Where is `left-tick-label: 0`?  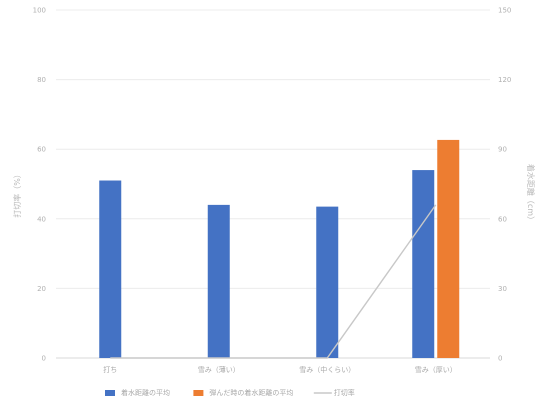
left-tick-label: 0 is located at coordinates (44, 359).